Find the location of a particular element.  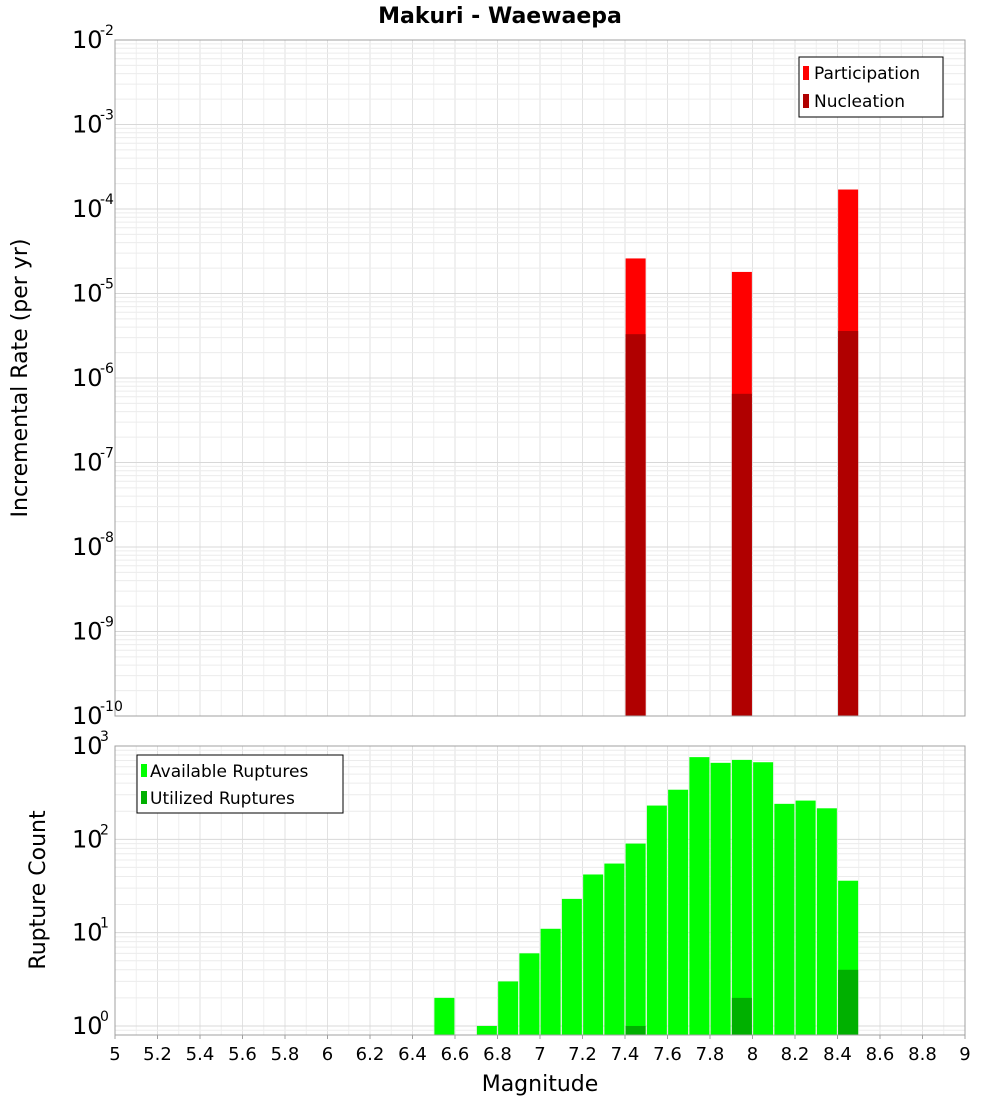

legend-label-nucleation: Nucleation is located at coordinates (859, 102).